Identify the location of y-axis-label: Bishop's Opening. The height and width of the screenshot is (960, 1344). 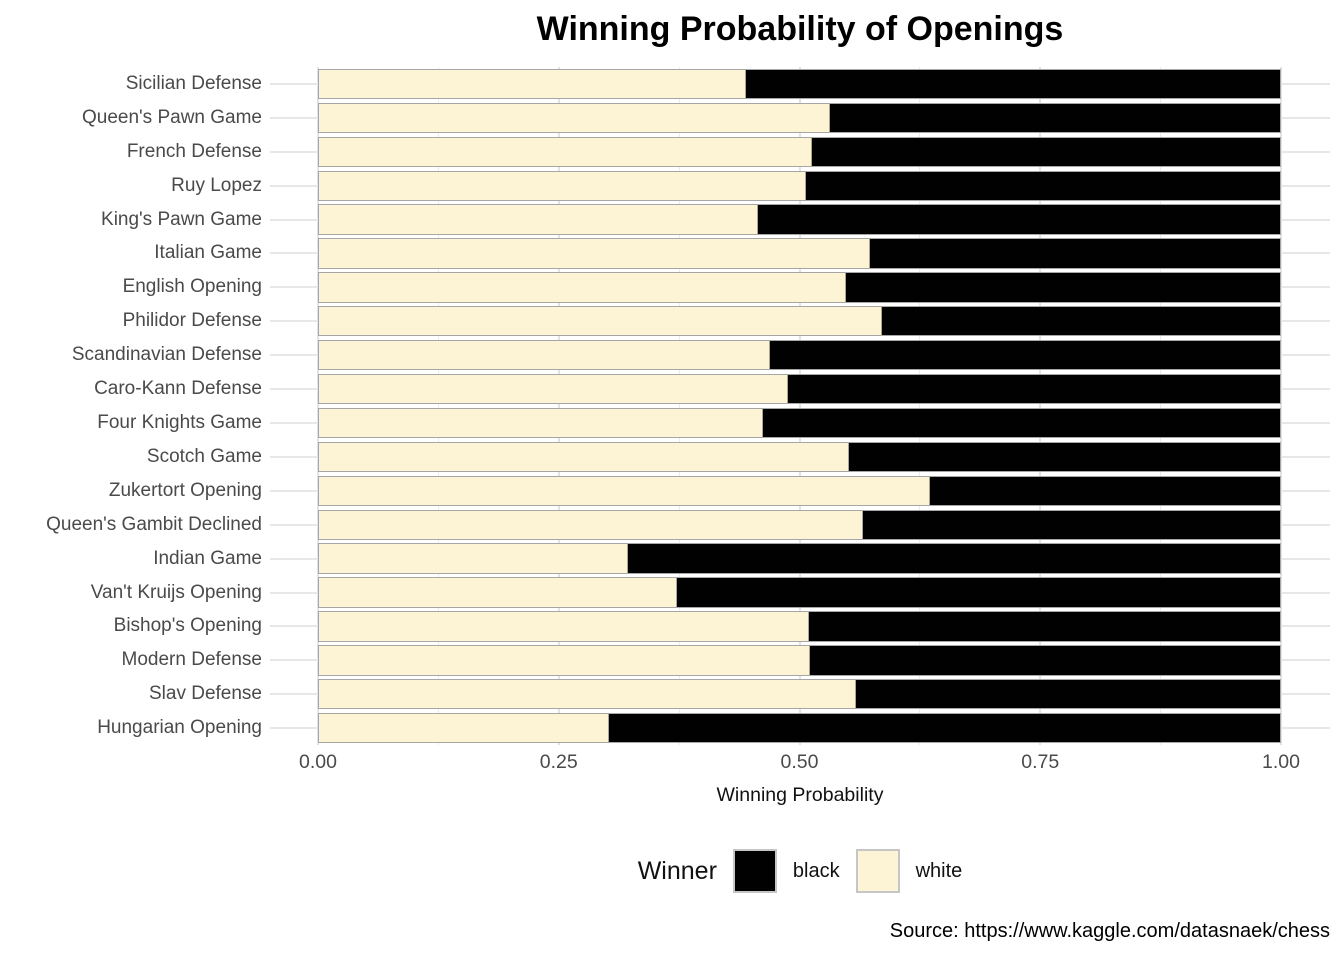
(187, 626).